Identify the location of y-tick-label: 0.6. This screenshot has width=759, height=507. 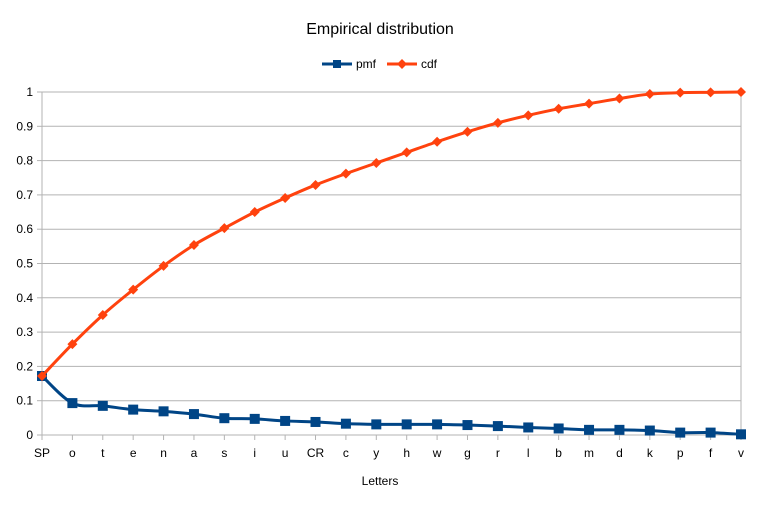
(24, 229).